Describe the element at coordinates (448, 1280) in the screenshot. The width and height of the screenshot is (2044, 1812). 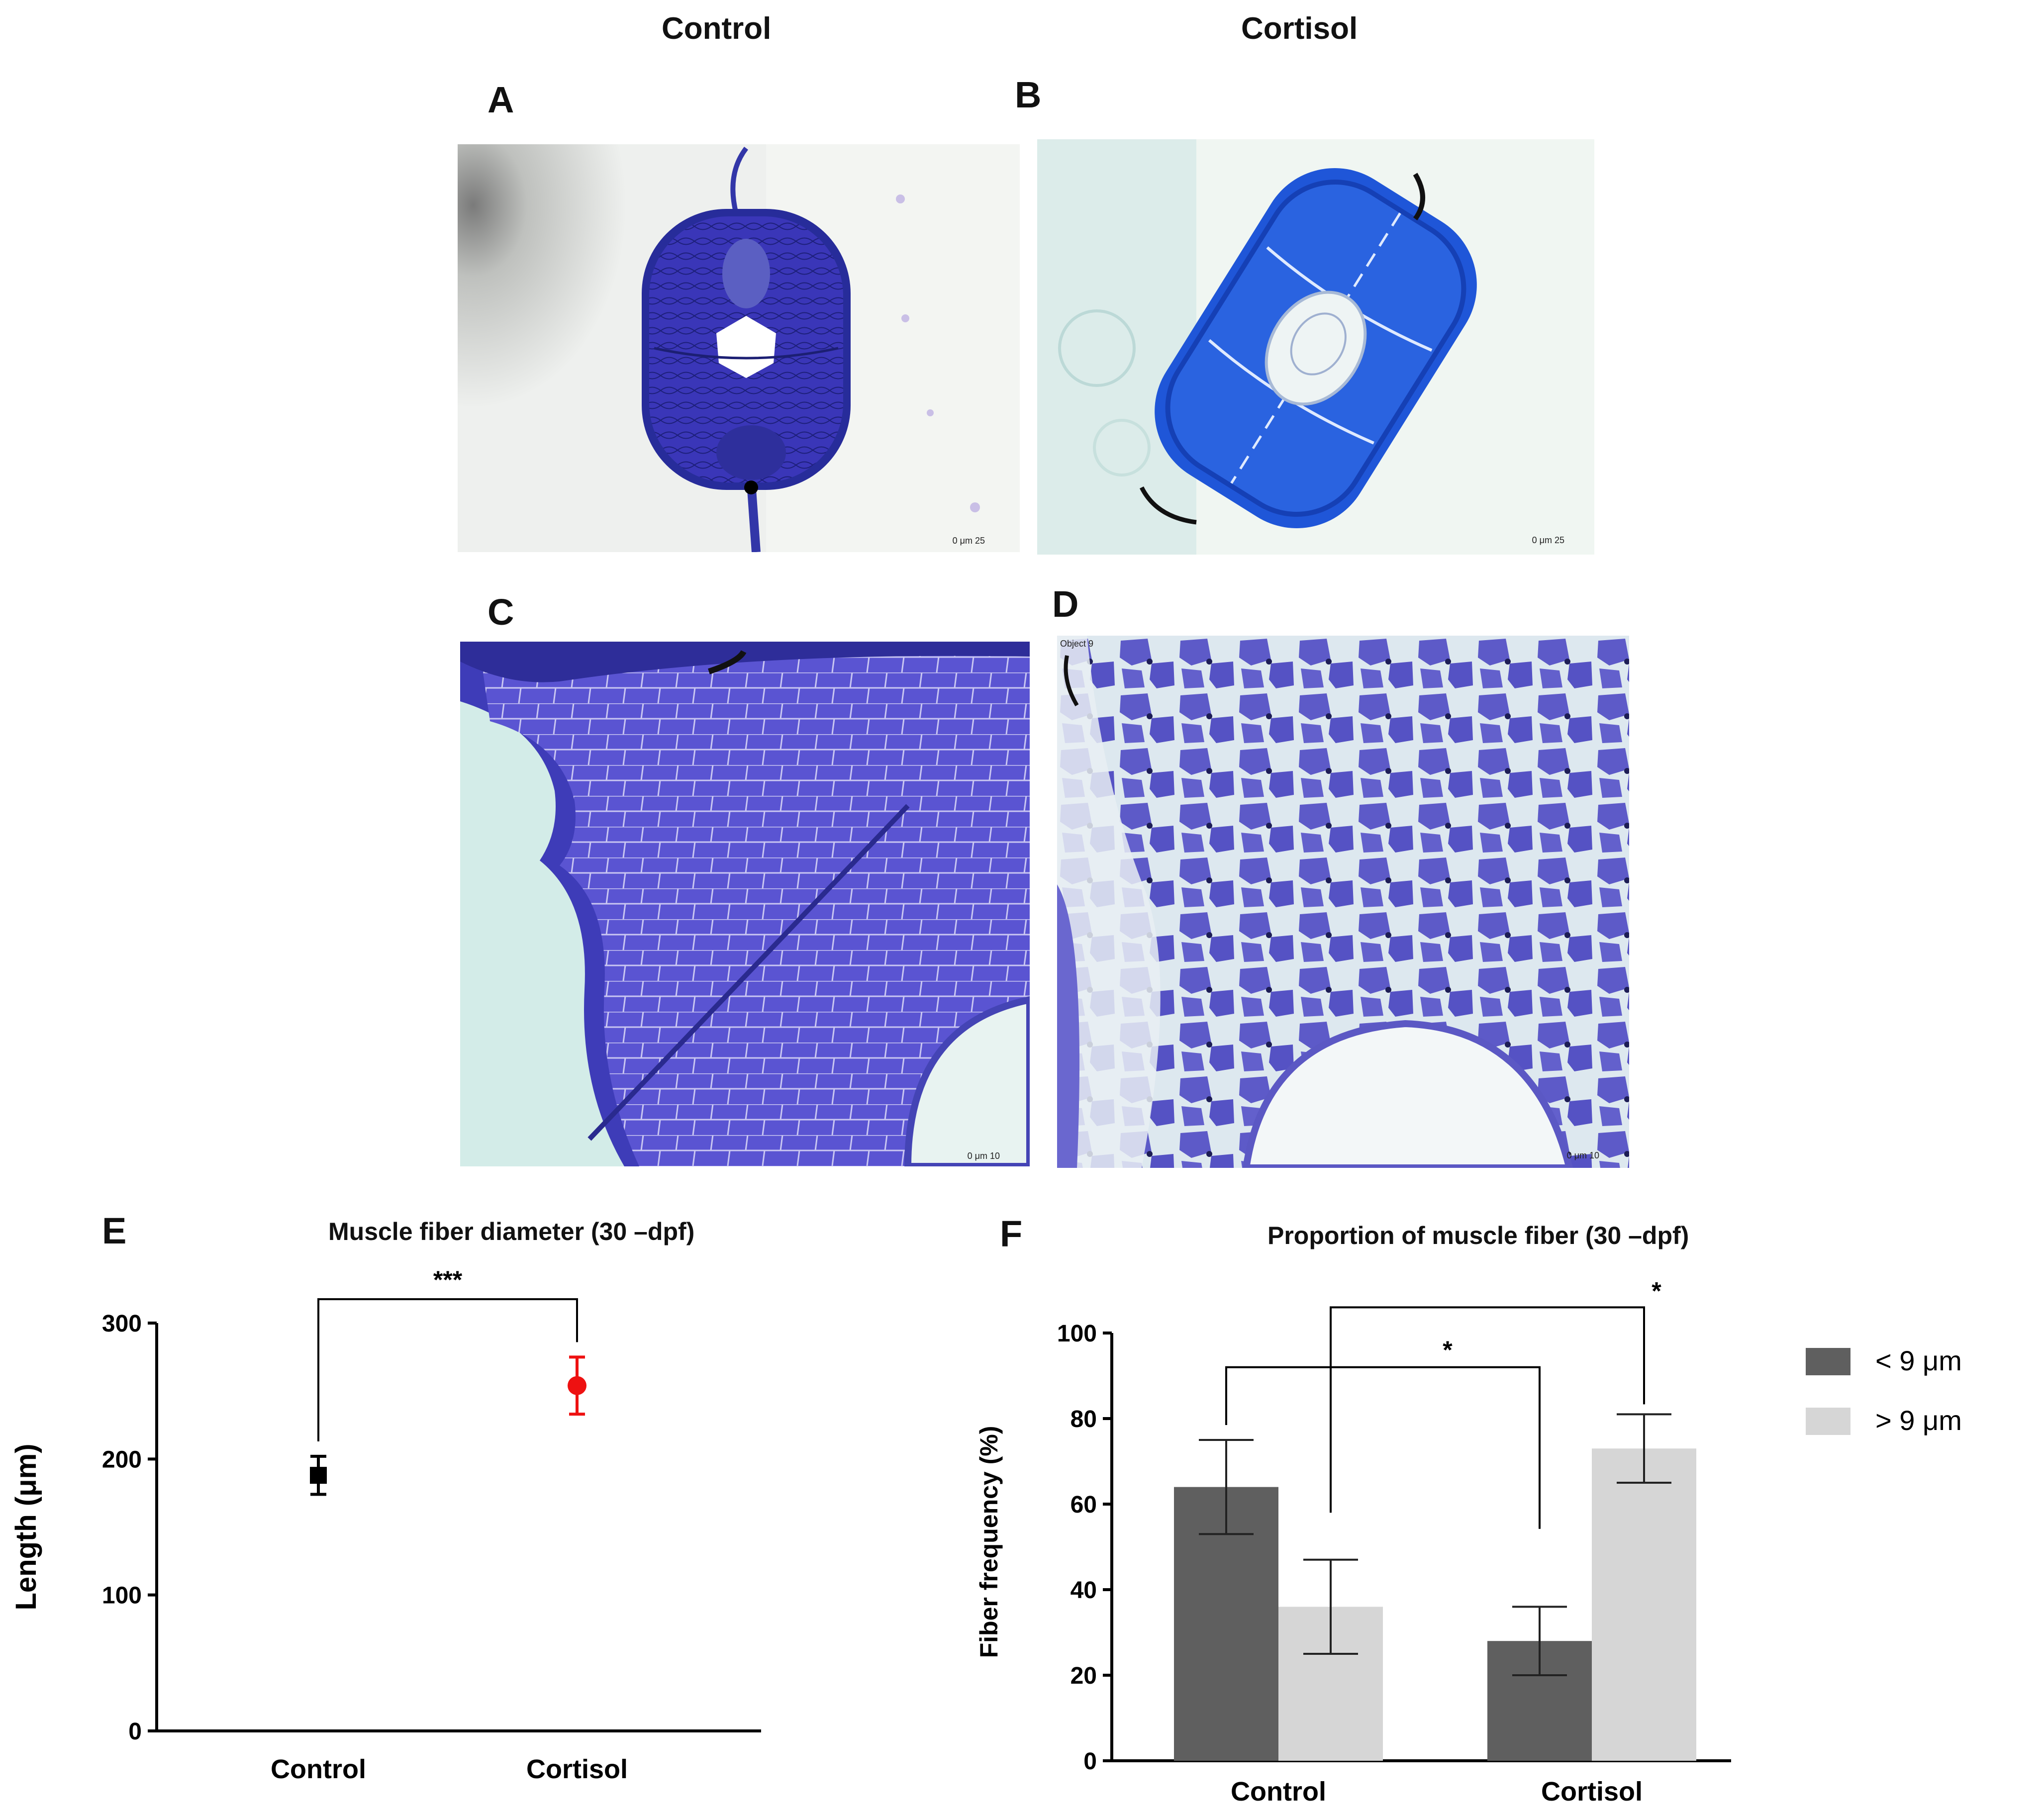
I see `chart-e-significance-label: ***` at that location.